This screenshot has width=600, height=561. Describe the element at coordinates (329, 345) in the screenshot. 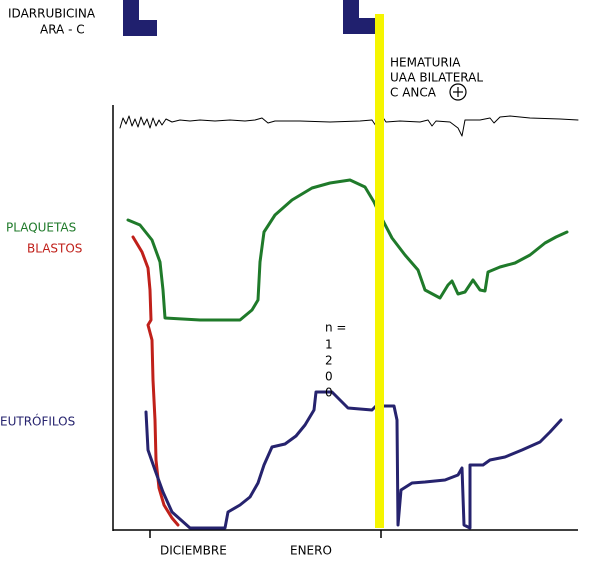

I see `annotation: 1` at that location.